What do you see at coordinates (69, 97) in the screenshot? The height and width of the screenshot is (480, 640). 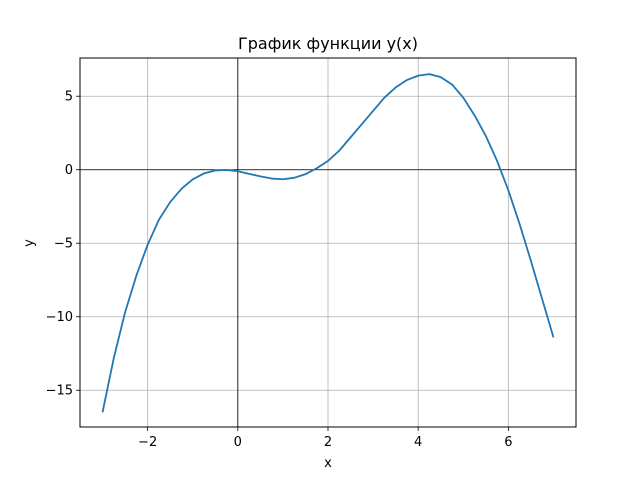 I see `y-tick-label: 5` at bounding box center [69, 97].